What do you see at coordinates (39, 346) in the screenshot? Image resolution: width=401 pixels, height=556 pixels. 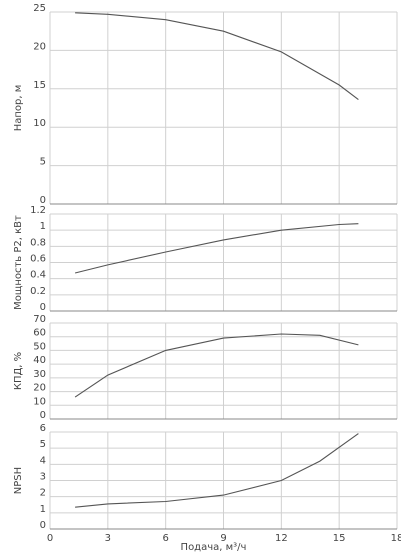 I see `y-tick-label: 50` at bounding box center [39, 346].